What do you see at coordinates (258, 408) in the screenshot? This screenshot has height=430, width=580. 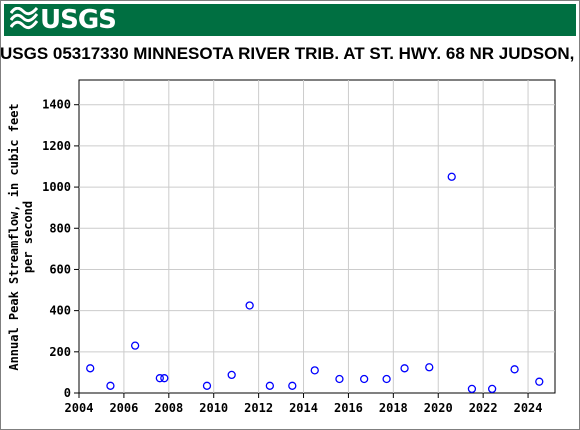 I see `x-tick-label: 2012` at bounding box center [258, 408].